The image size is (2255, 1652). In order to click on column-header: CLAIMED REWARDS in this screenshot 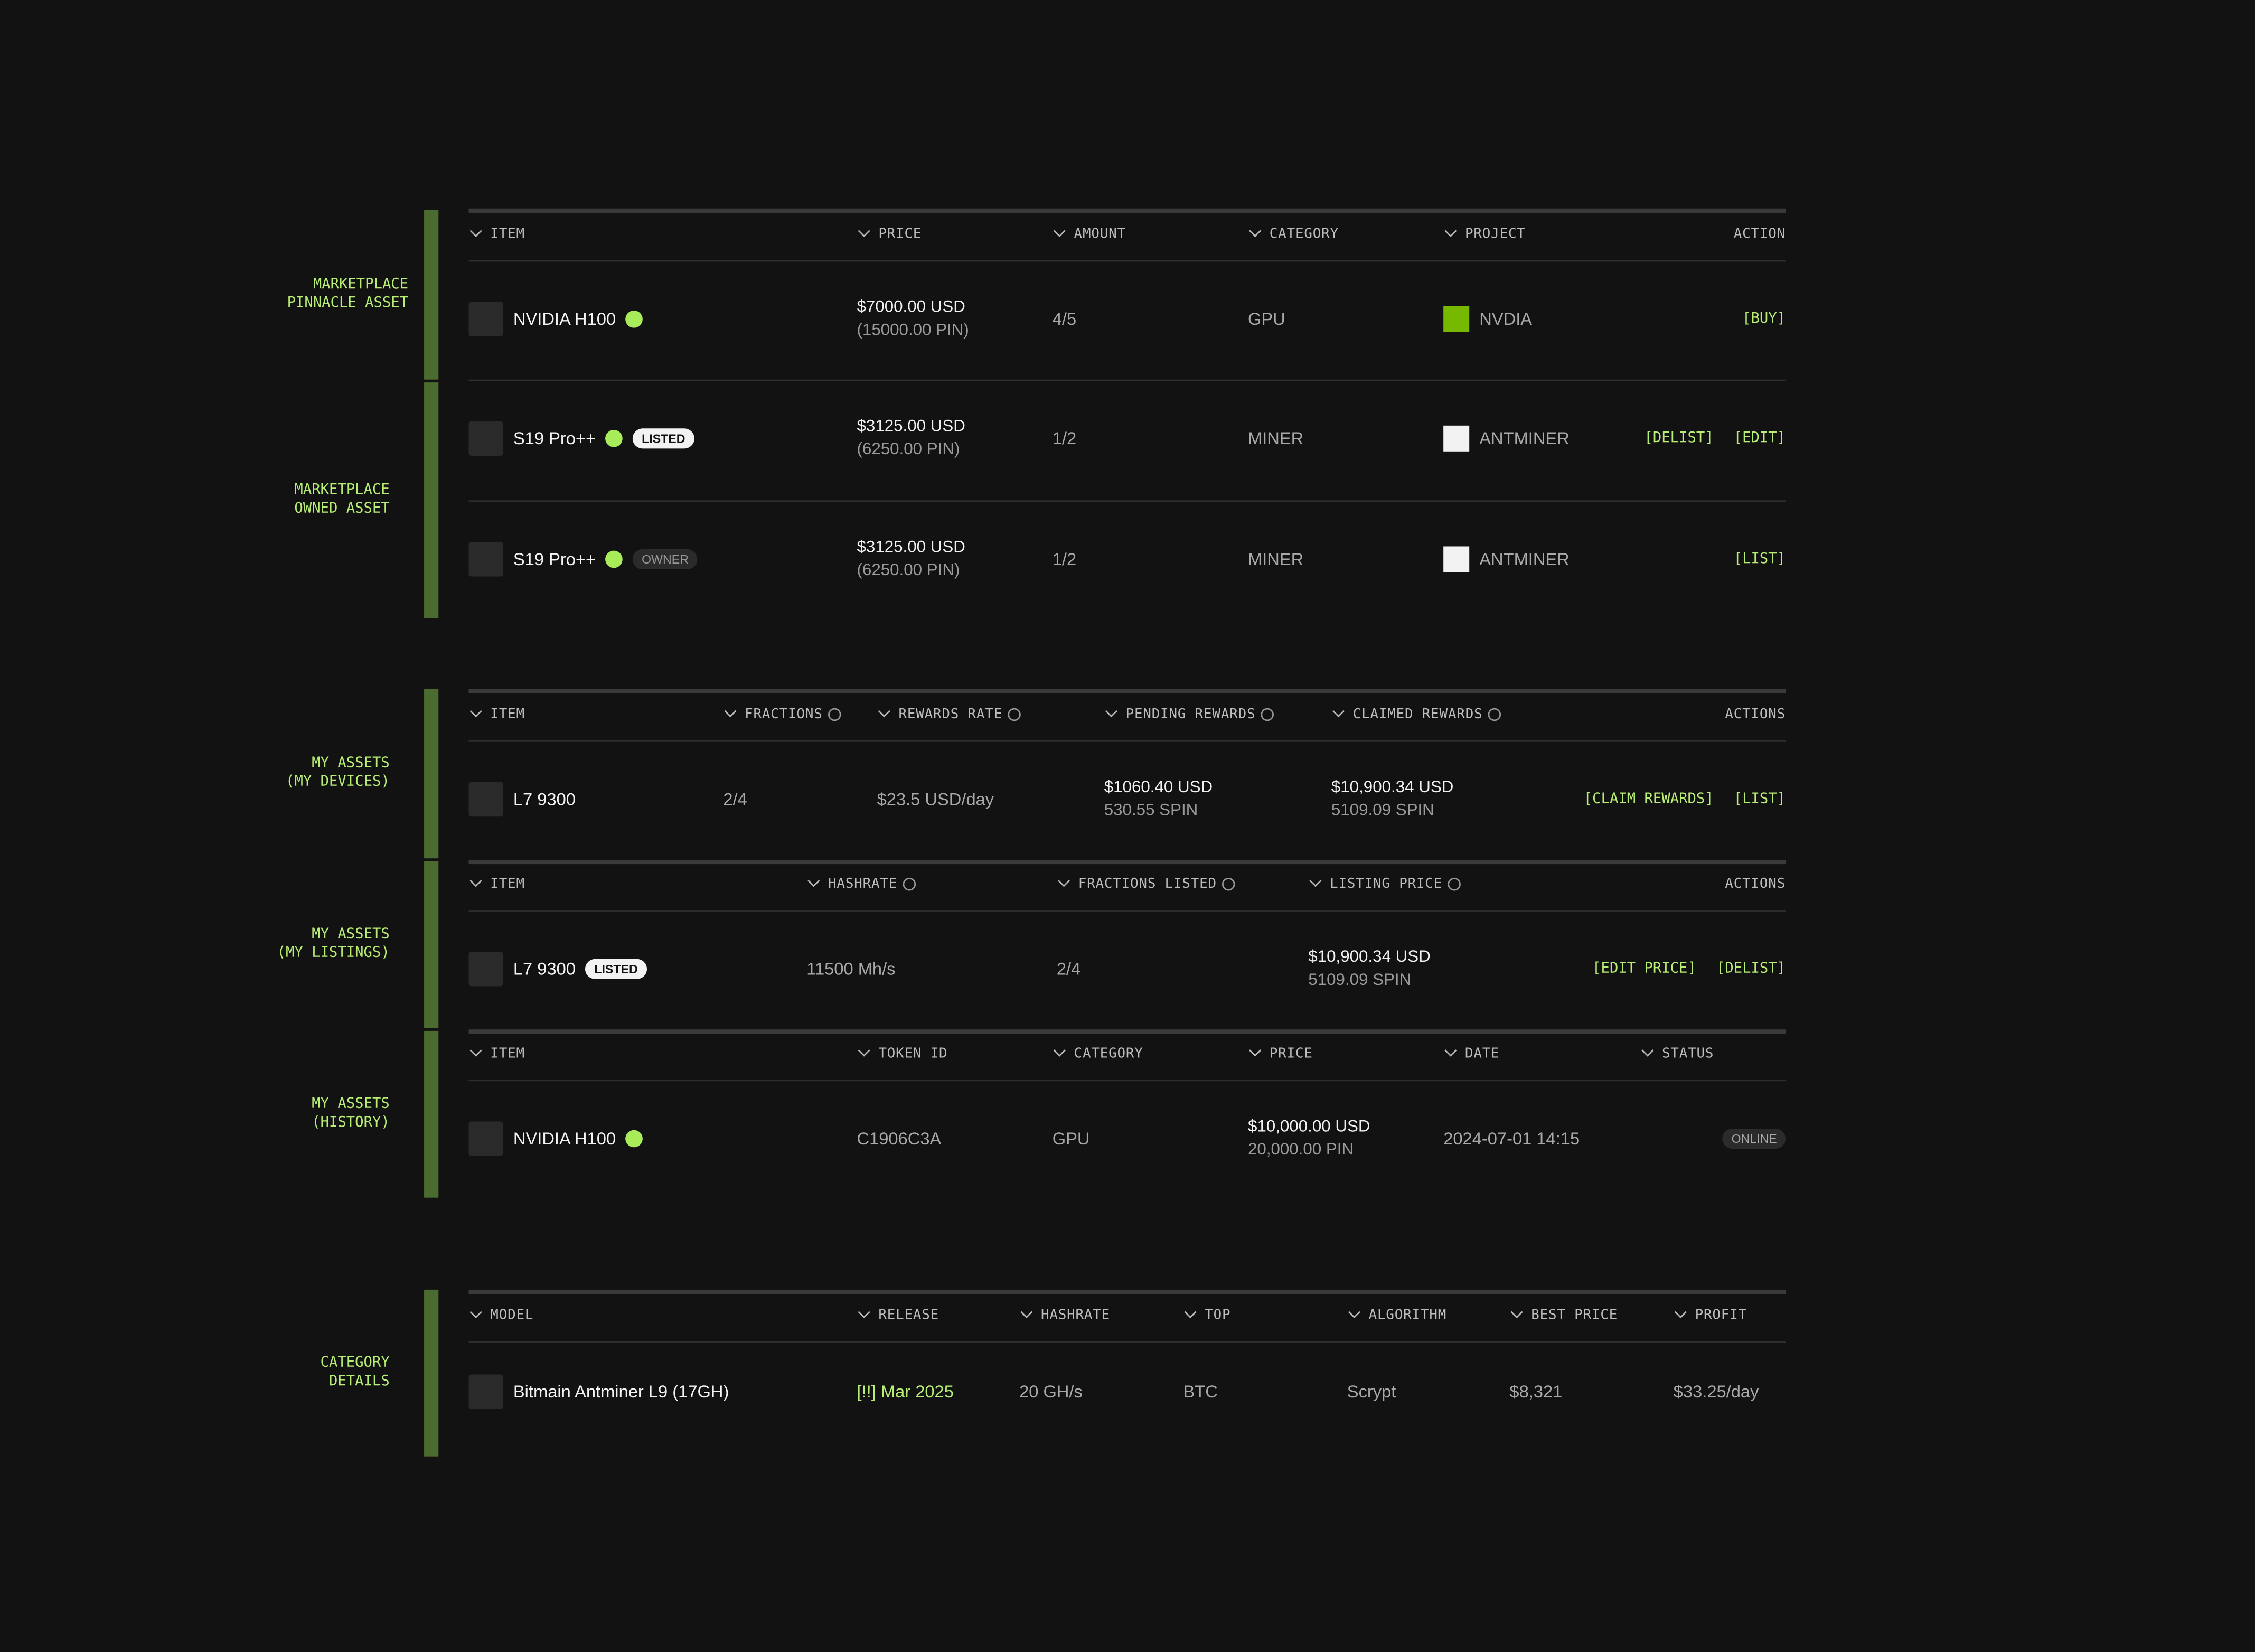, I will do `click(1416, 713)`.